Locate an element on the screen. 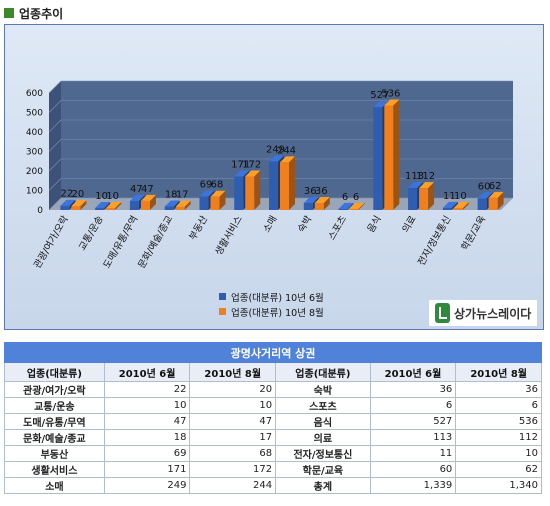 The height and width of the screenshot is (506, 550). value-cell: 244 is located at coordinates (233, 485).